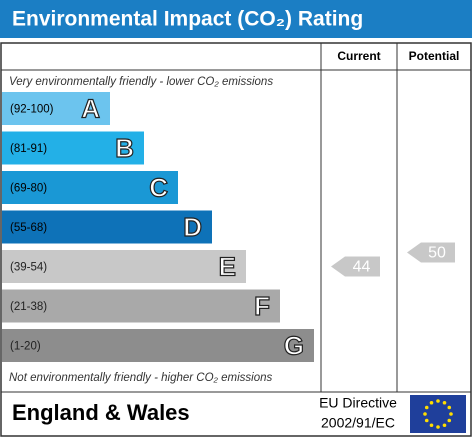  Describe the element at coordinates (32, 110) in the screenshot. I see `band-range: (92-100)` at that location.